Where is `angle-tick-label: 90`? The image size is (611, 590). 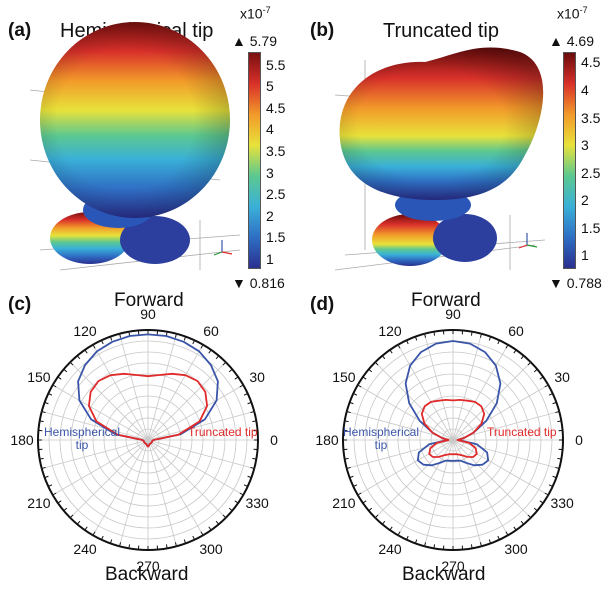 angle-tick-label: 90 is located at coordinates (453, 314).